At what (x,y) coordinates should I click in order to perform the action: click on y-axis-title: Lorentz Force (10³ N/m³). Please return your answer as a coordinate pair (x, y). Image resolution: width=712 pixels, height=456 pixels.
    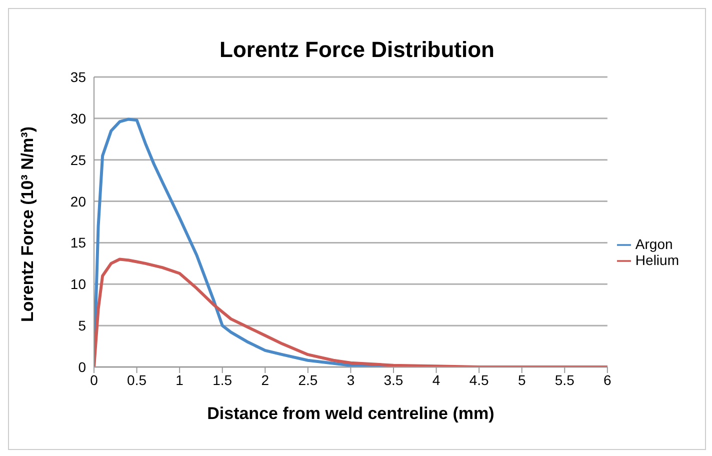
    Looking at the image, I should click on (28, 224).